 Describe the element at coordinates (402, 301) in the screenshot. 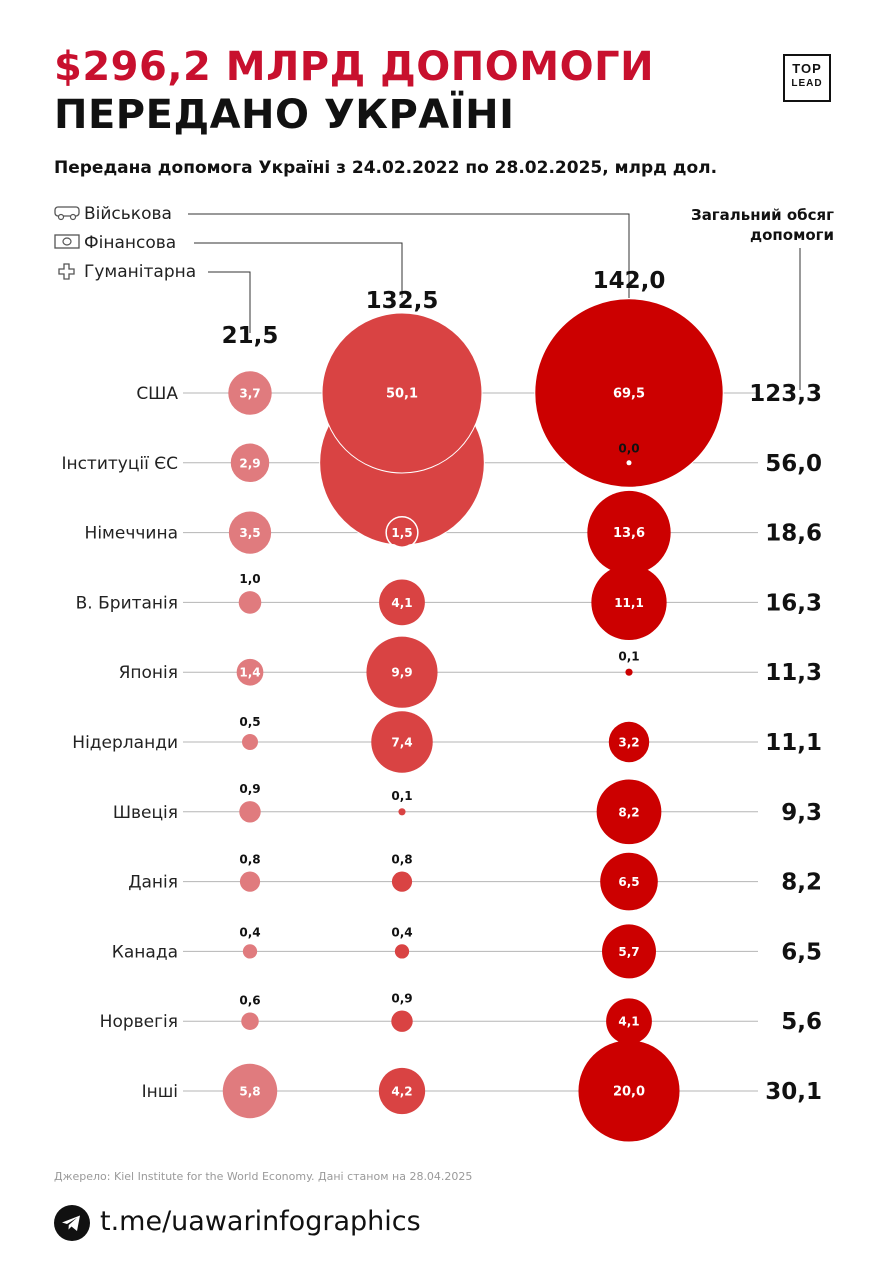

I see `column-total: 132,5` at that location.